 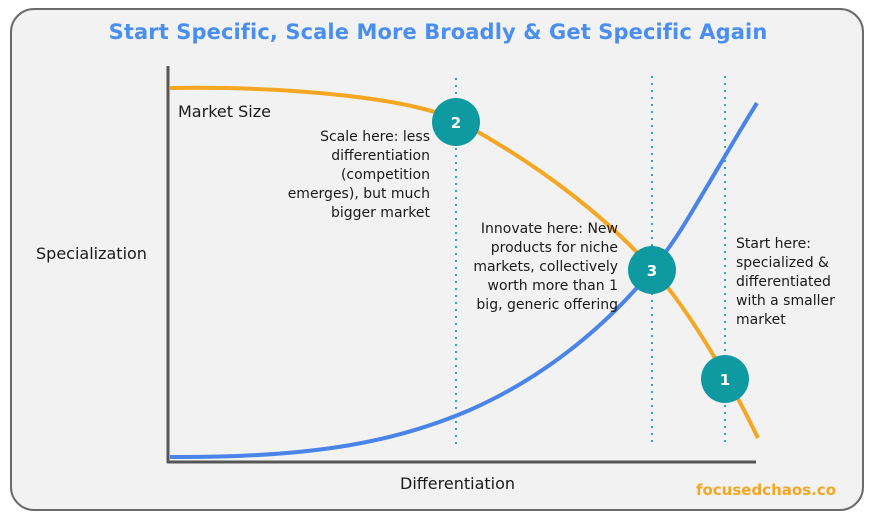 I want to click on marker-1: 1, so click(x=725, y=379).